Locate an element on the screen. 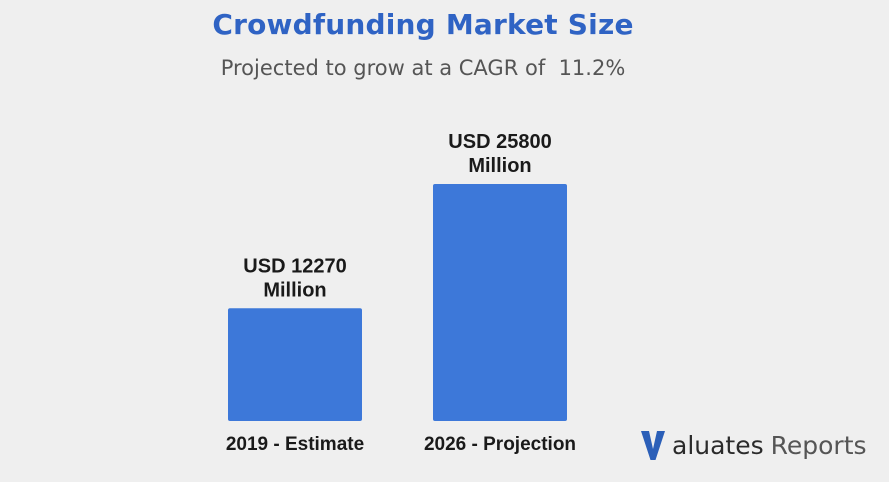  data-label-1-line-1: USD 12270 is located at coordinates (294, 266).